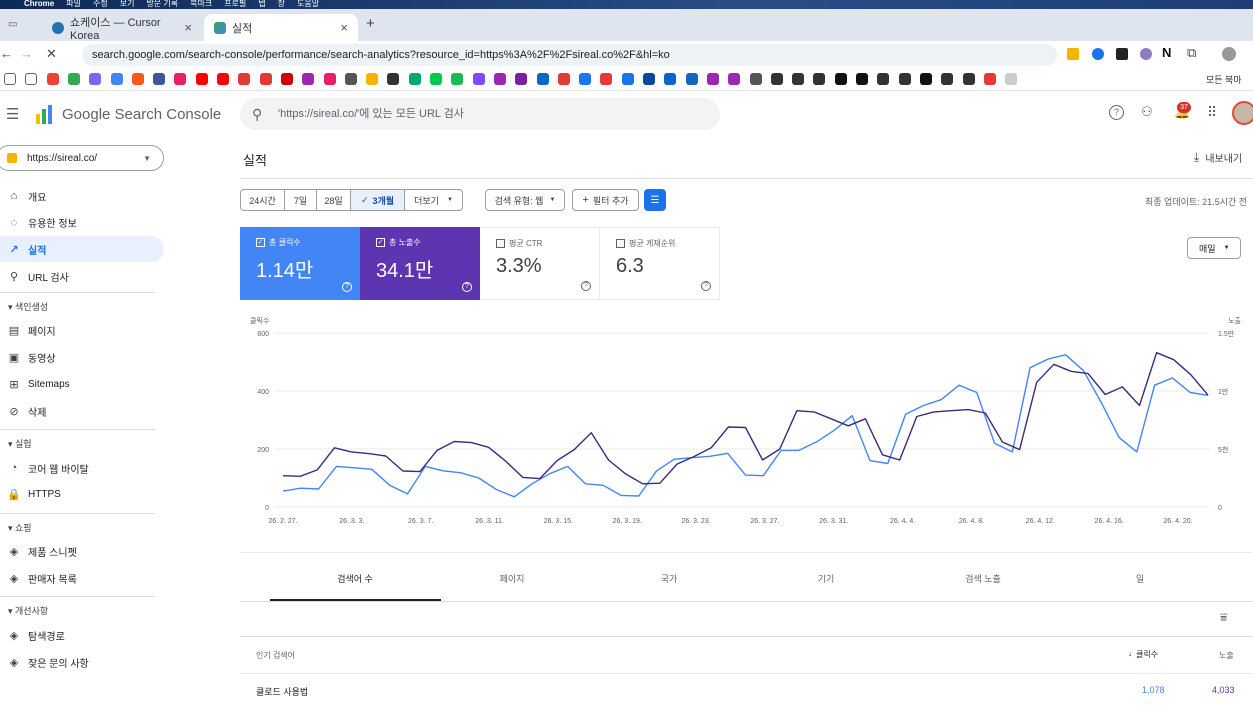  What do you see at coordinates (82, 331) in the screenshot?
I see `sidebar-item: ▤ 페이지` at bounding box center [82, 331].